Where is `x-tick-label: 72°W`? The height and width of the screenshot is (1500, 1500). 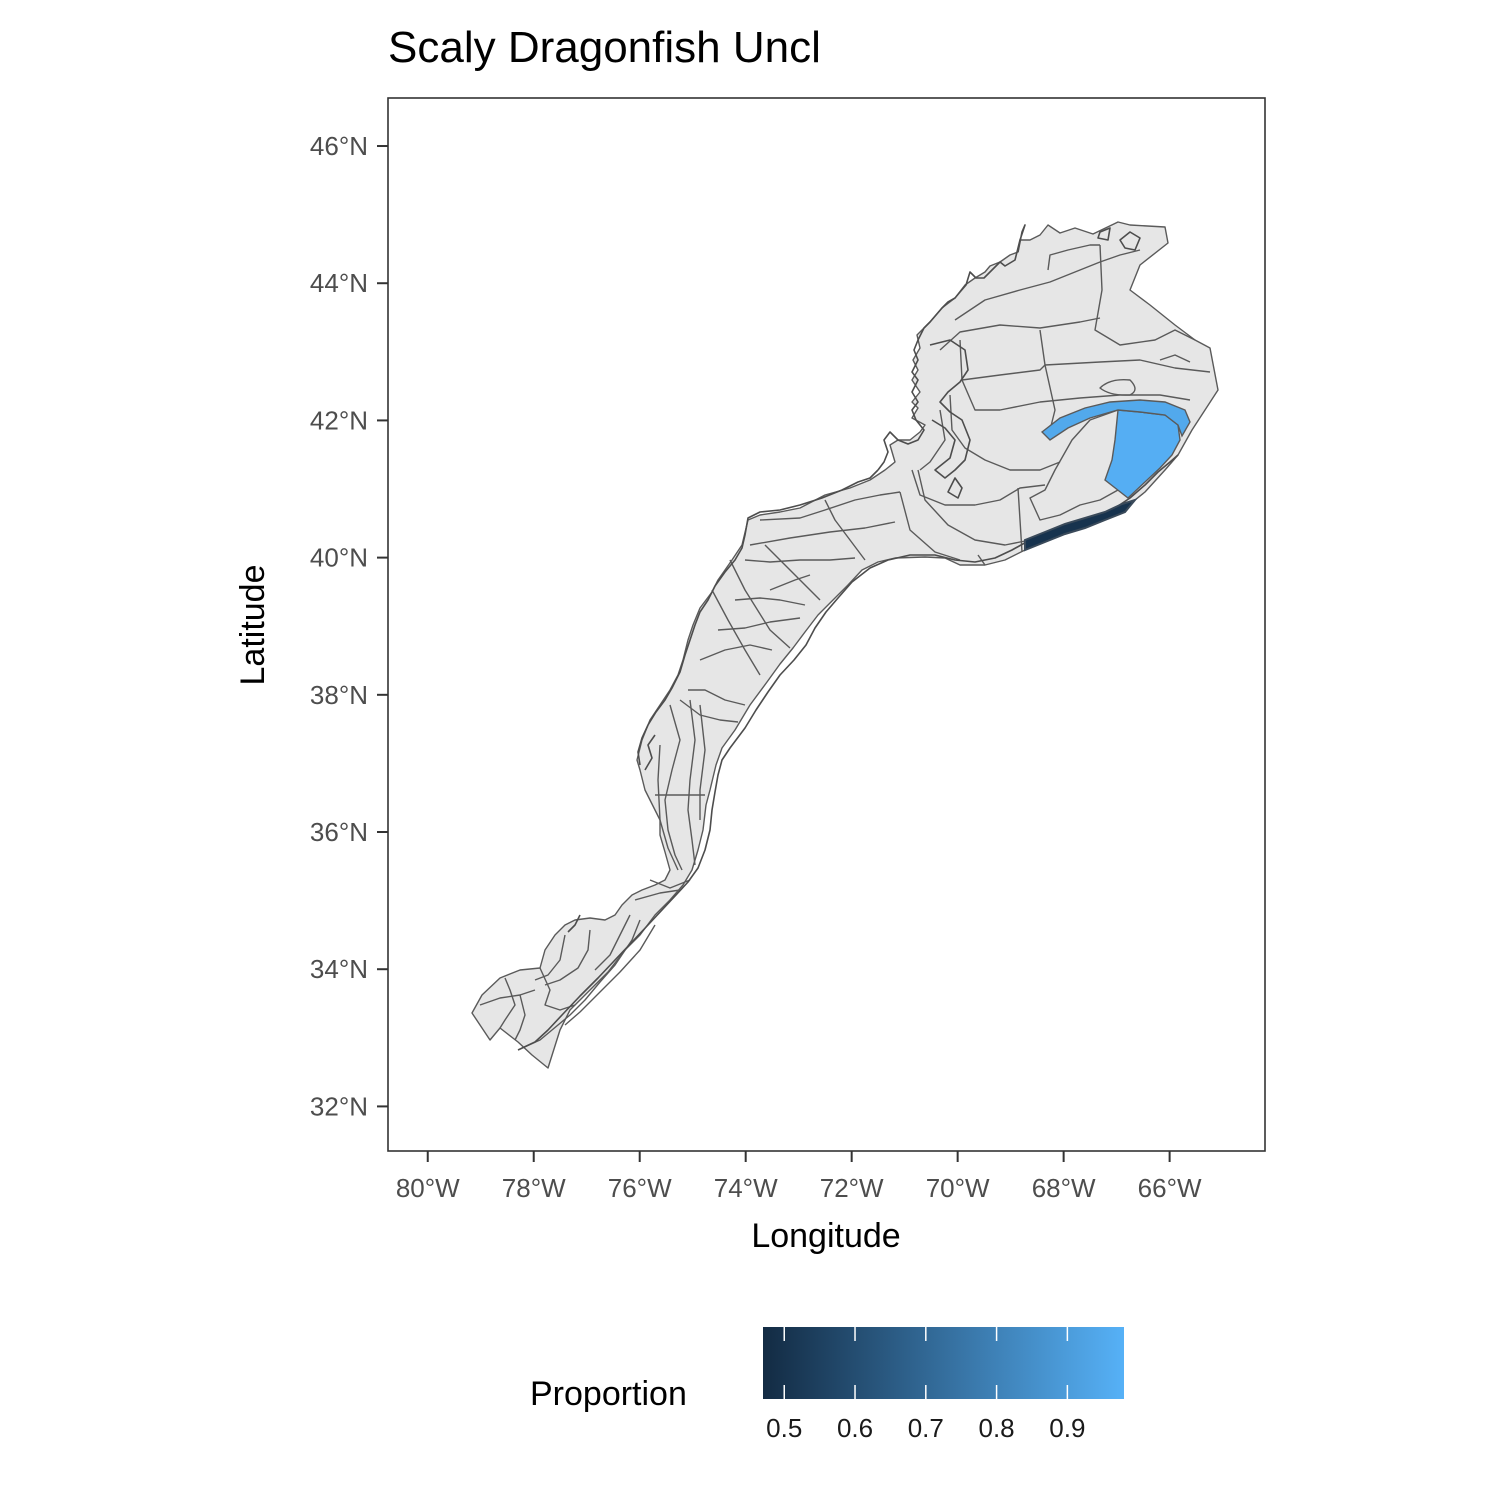
x-tick-label: 72°W is located at coordinates (852, 1188).